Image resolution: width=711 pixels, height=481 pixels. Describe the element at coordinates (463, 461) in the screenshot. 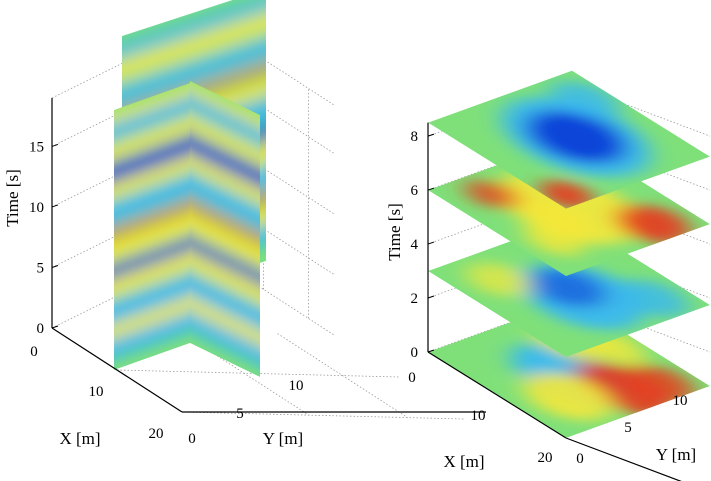

I see `right-x-axis-label: X [m]` at that location.